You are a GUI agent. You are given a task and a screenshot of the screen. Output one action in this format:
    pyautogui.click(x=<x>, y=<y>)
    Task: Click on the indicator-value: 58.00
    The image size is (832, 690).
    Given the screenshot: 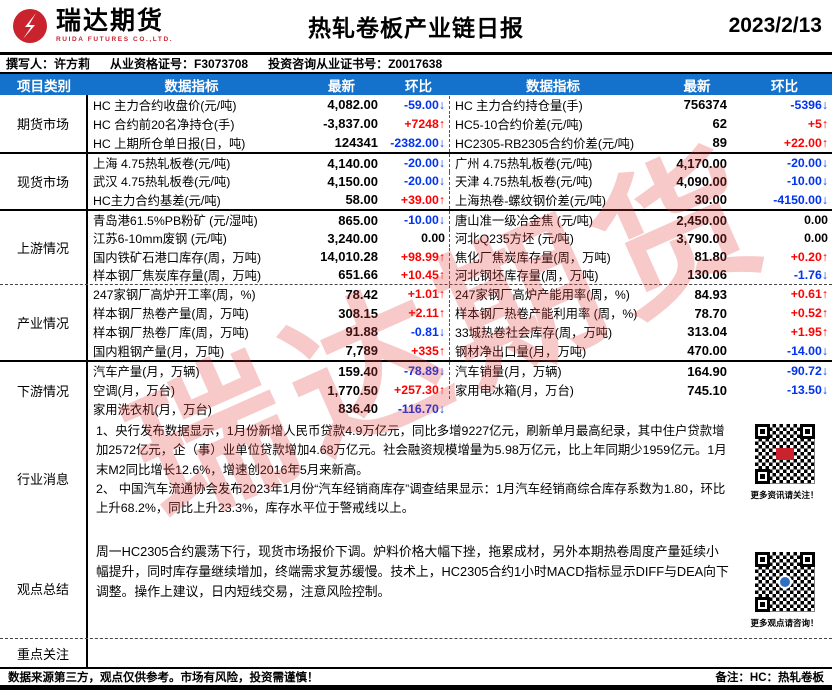 What is the action you would take?
    pyautogui.click(x=361, y=200)
    